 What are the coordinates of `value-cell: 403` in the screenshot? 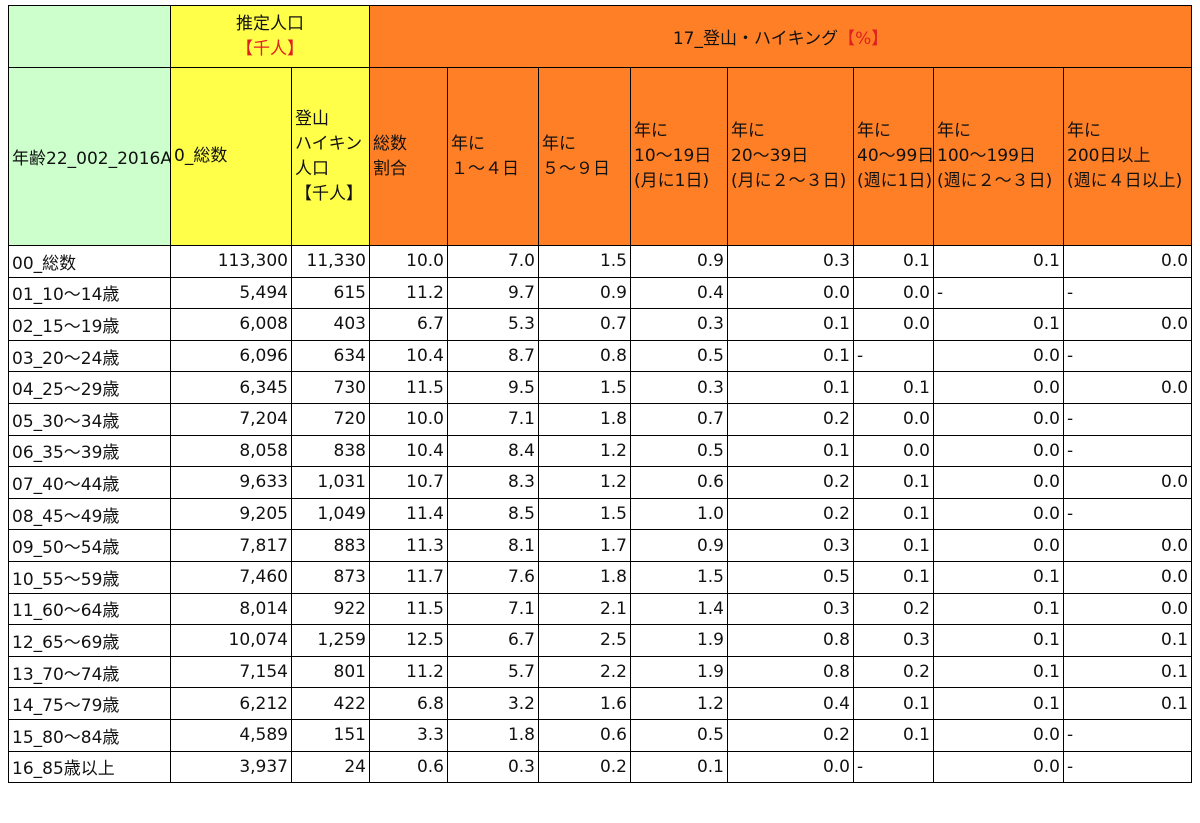 It's located at (330, 324).